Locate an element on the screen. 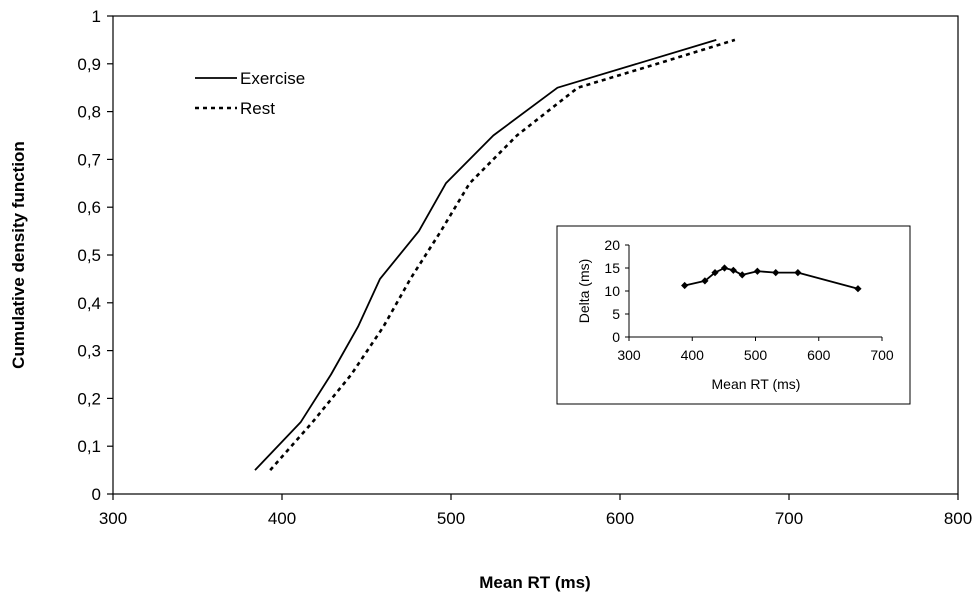  y-tick-label: 0,7 is located at coordinates (89, 159).